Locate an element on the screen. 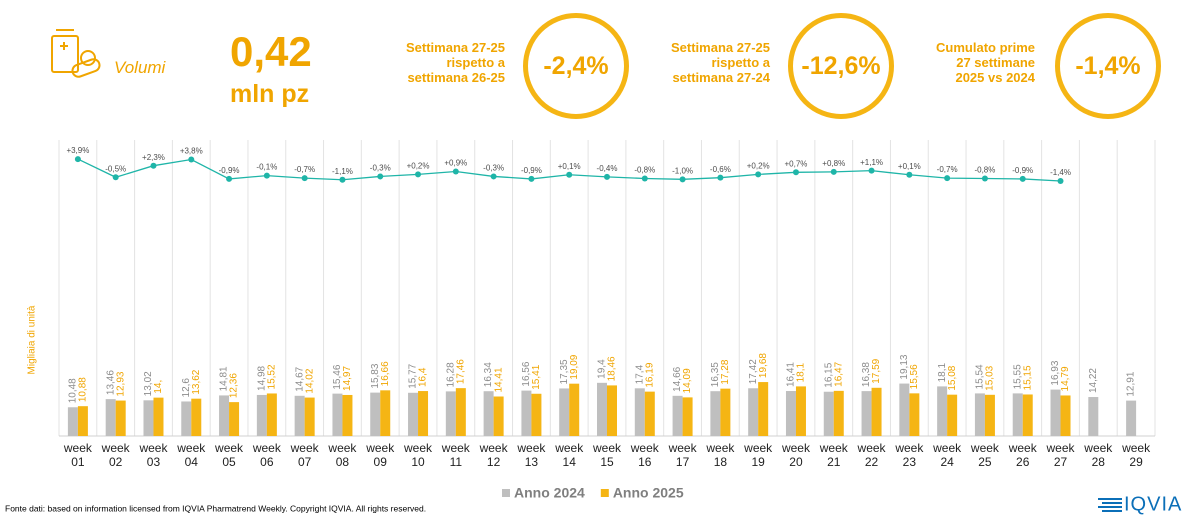 The width and height of the screenshot is (1203, 517). headline-unit: mln pz is located at coordinates (270, 94).